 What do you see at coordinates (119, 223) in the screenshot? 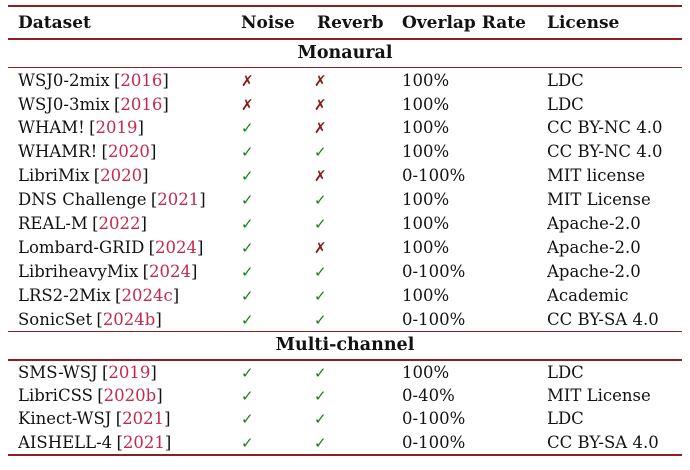
I see `citation-year: 2022` at bounding box center [119, 223].